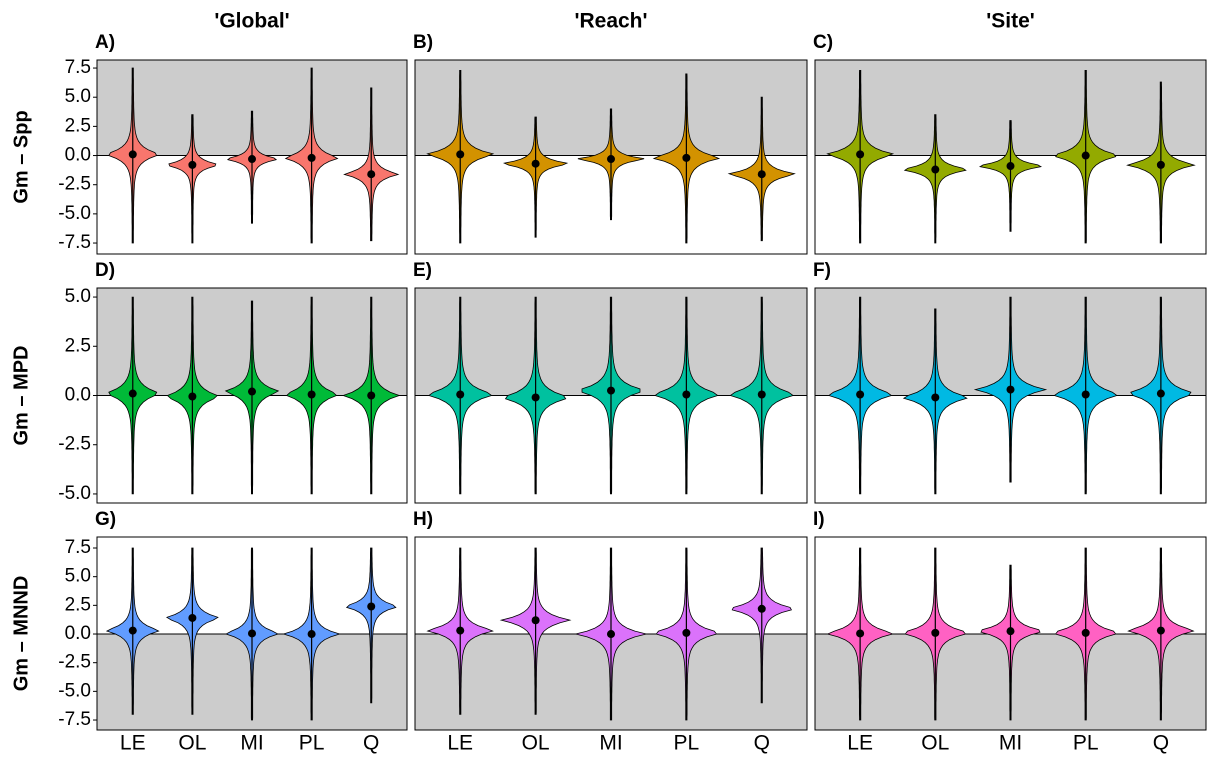  Describe the element at coordinates (105, 519) in the screenshot. I see `panel-label: G)` at that location.